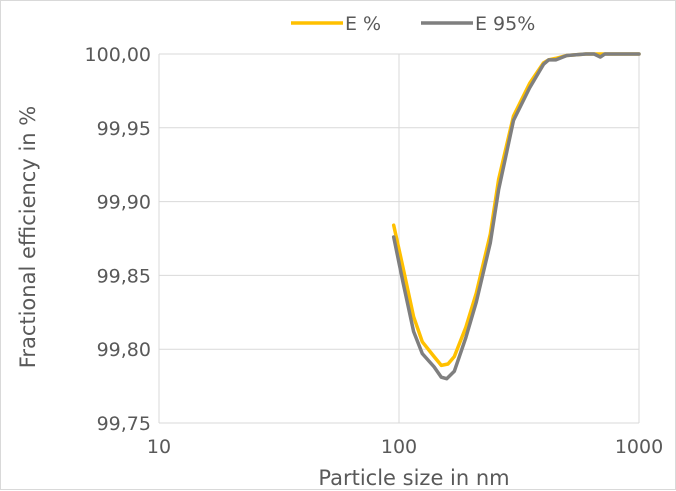 The height and width of the screenshot is (491, 676). I want to click on x-tick-label: 100, so click(399, 447).